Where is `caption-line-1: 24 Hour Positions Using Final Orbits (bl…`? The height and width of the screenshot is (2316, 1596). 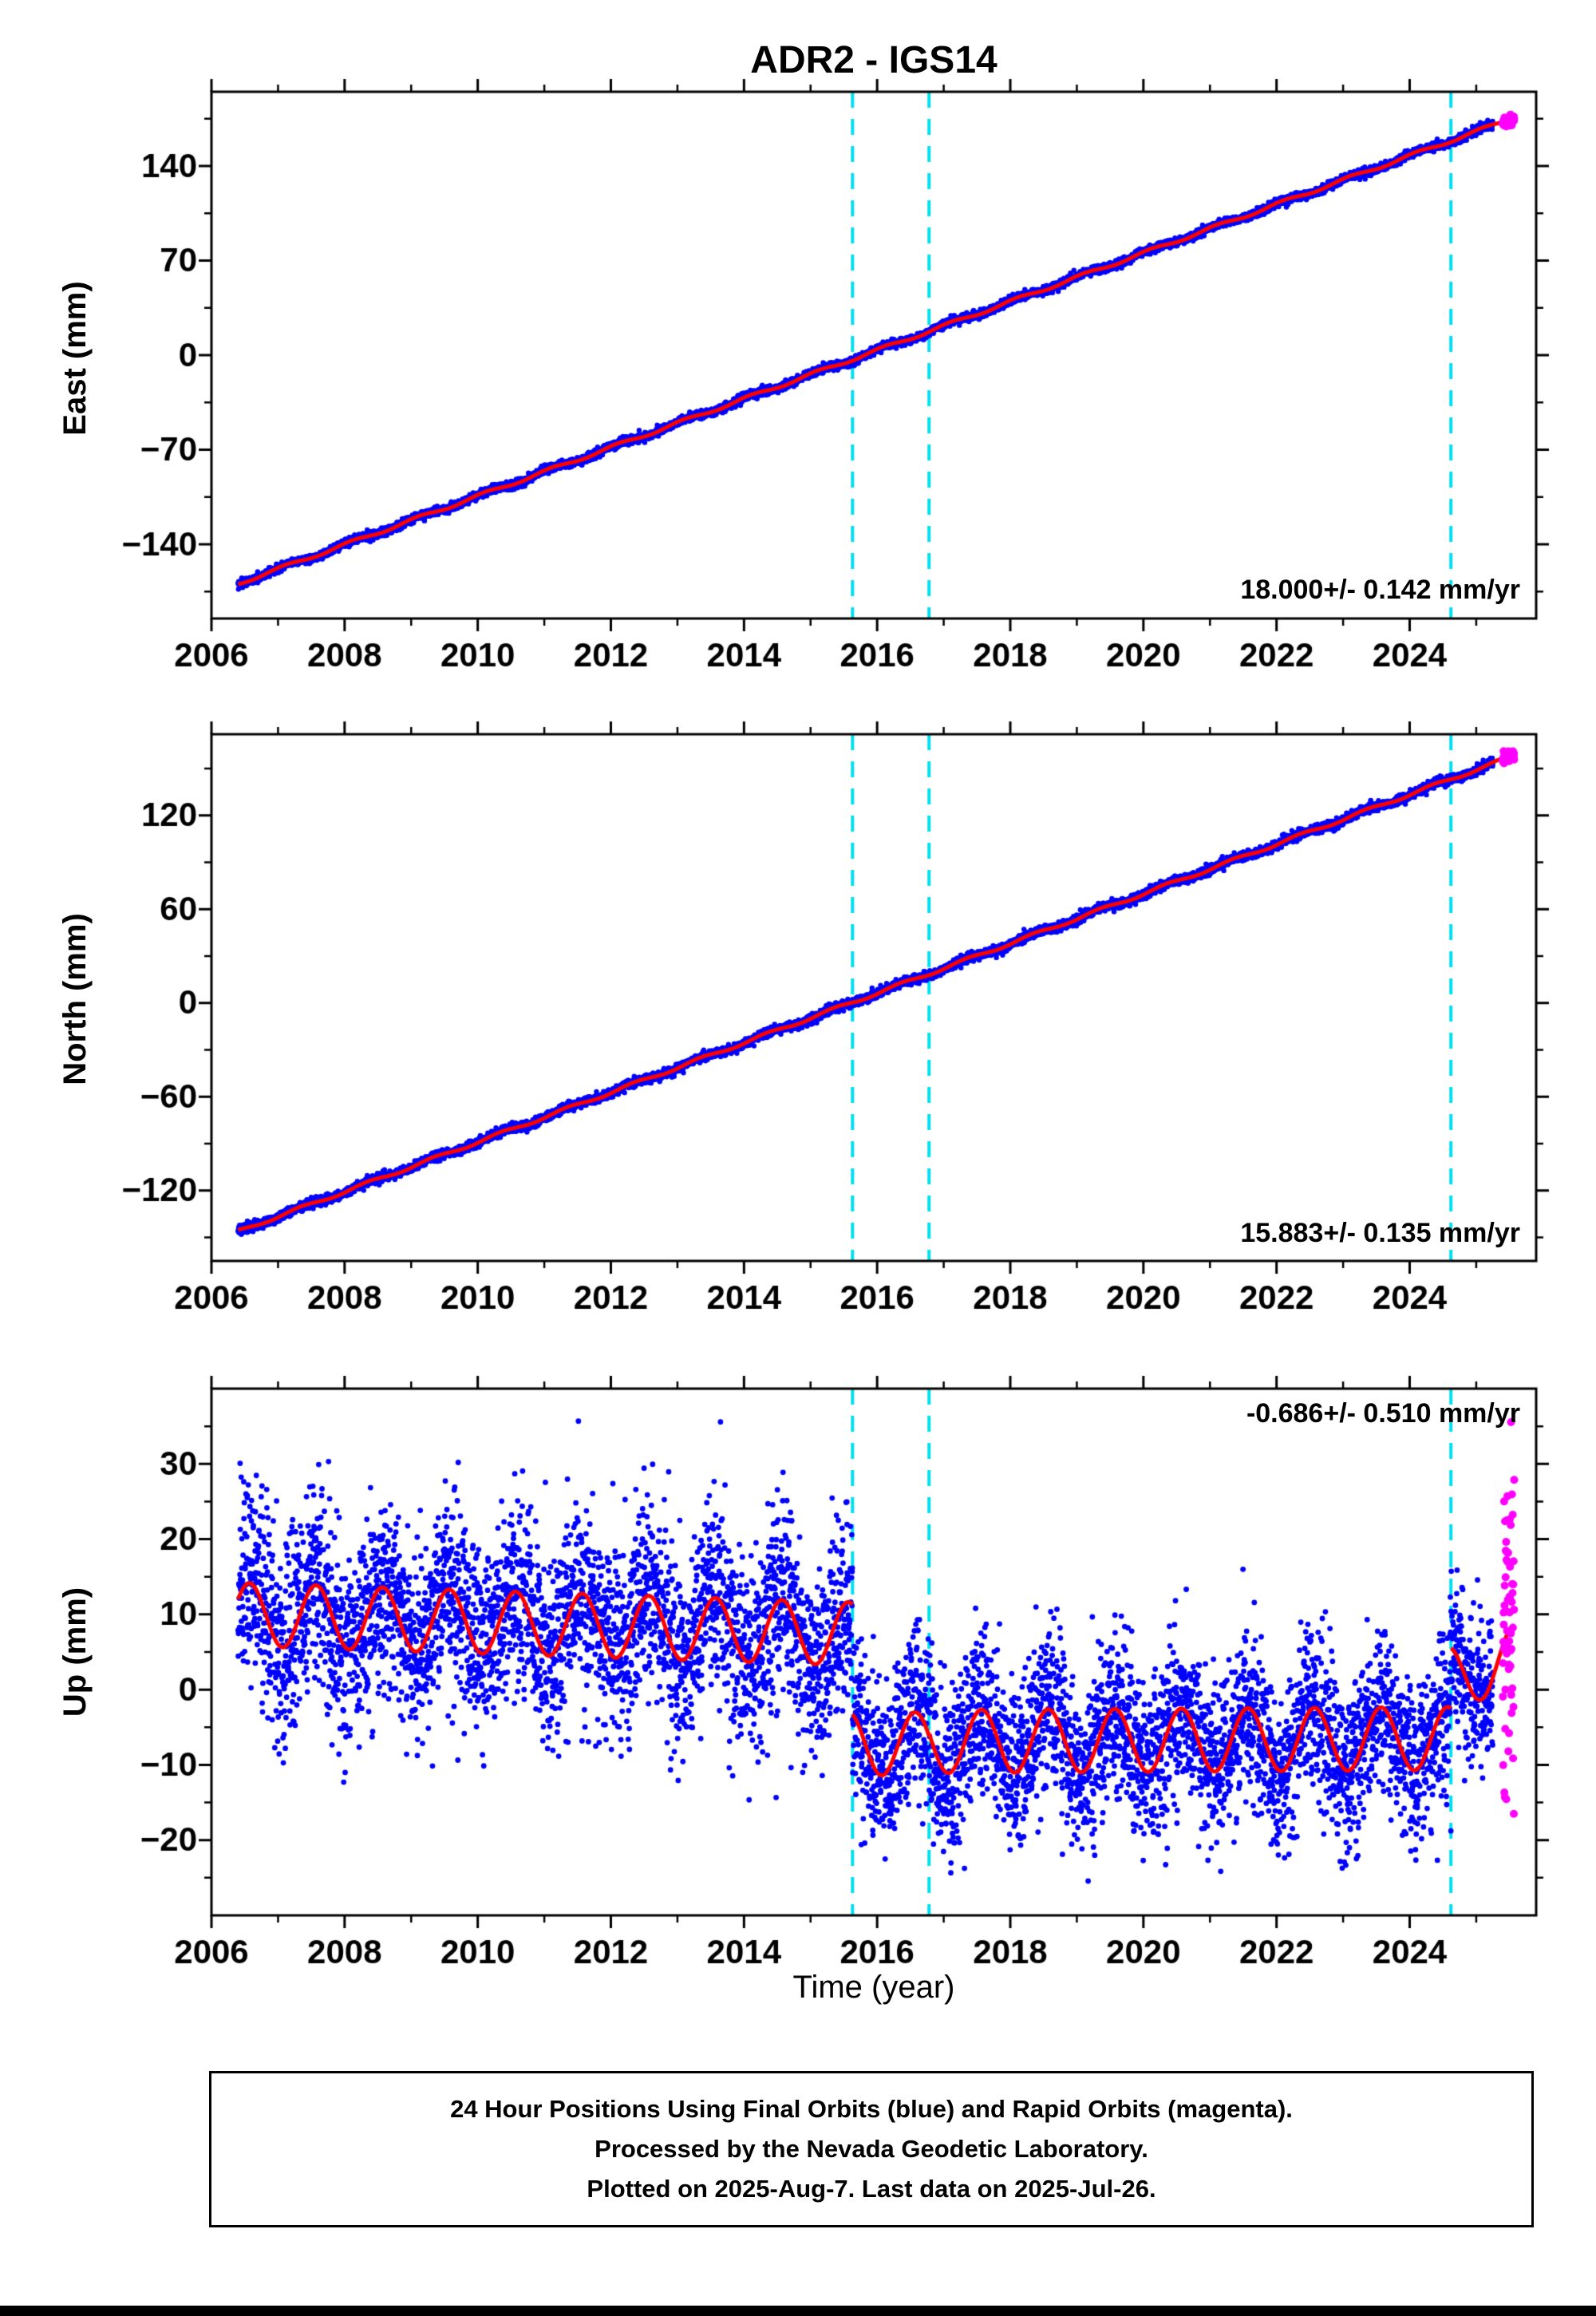 caption-line-1: 24 Hour Positions Using Final Orbits (bl… is located at coordinates (871, 2109).